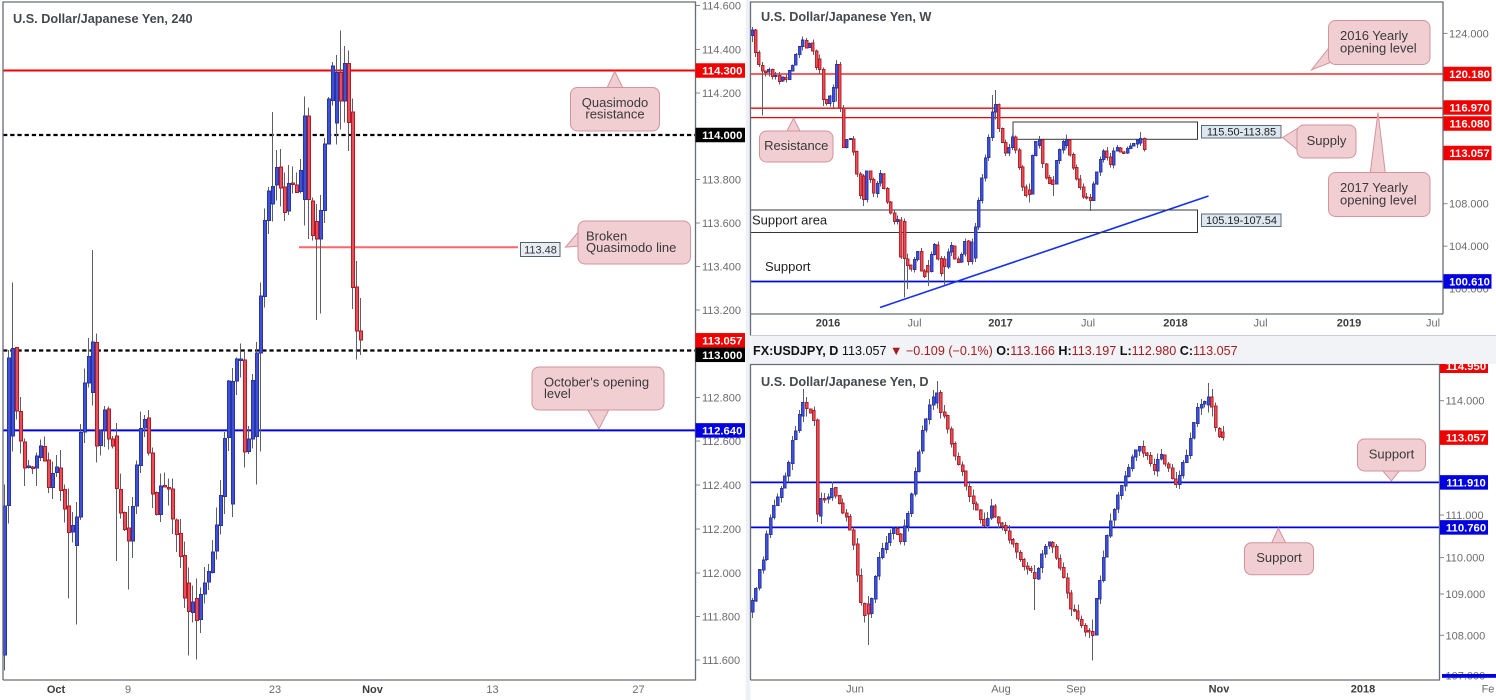 The width and height of the screenshot is (1496, 700). Describe the element at coordinates (1465, 516) in the screenshot. I see `svg-text: 111.000` at that location.